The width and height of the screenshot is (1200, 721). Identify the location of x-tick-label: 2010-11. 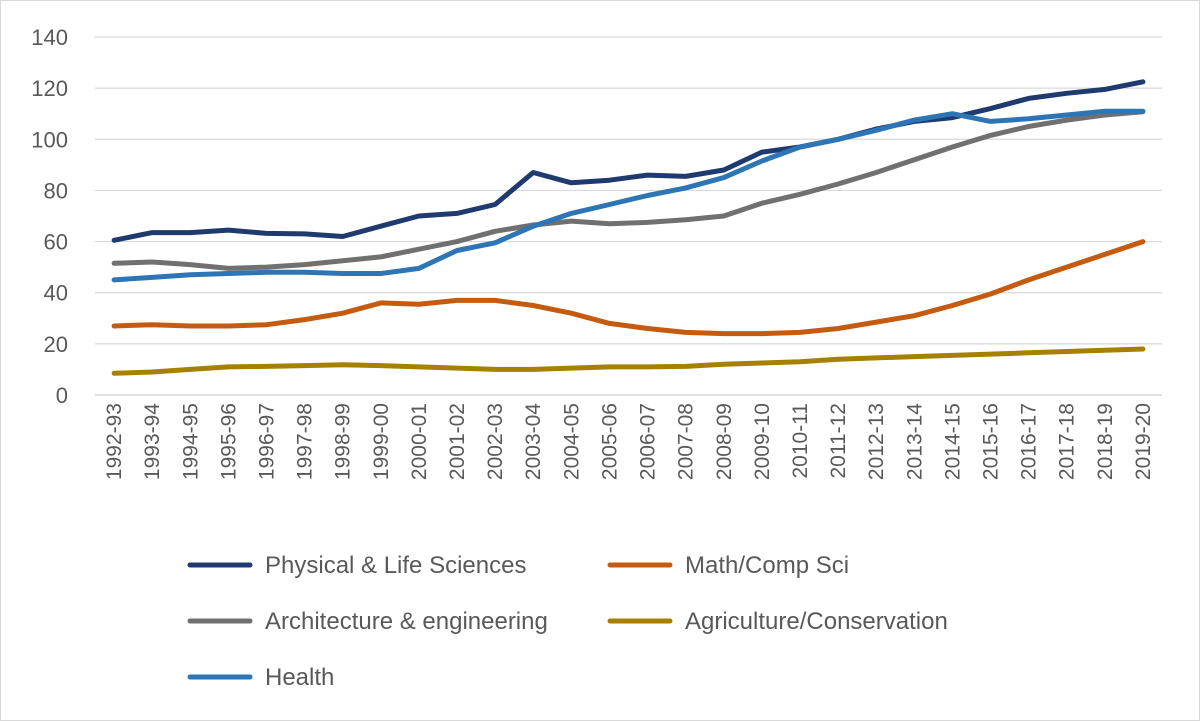
(800, 441).